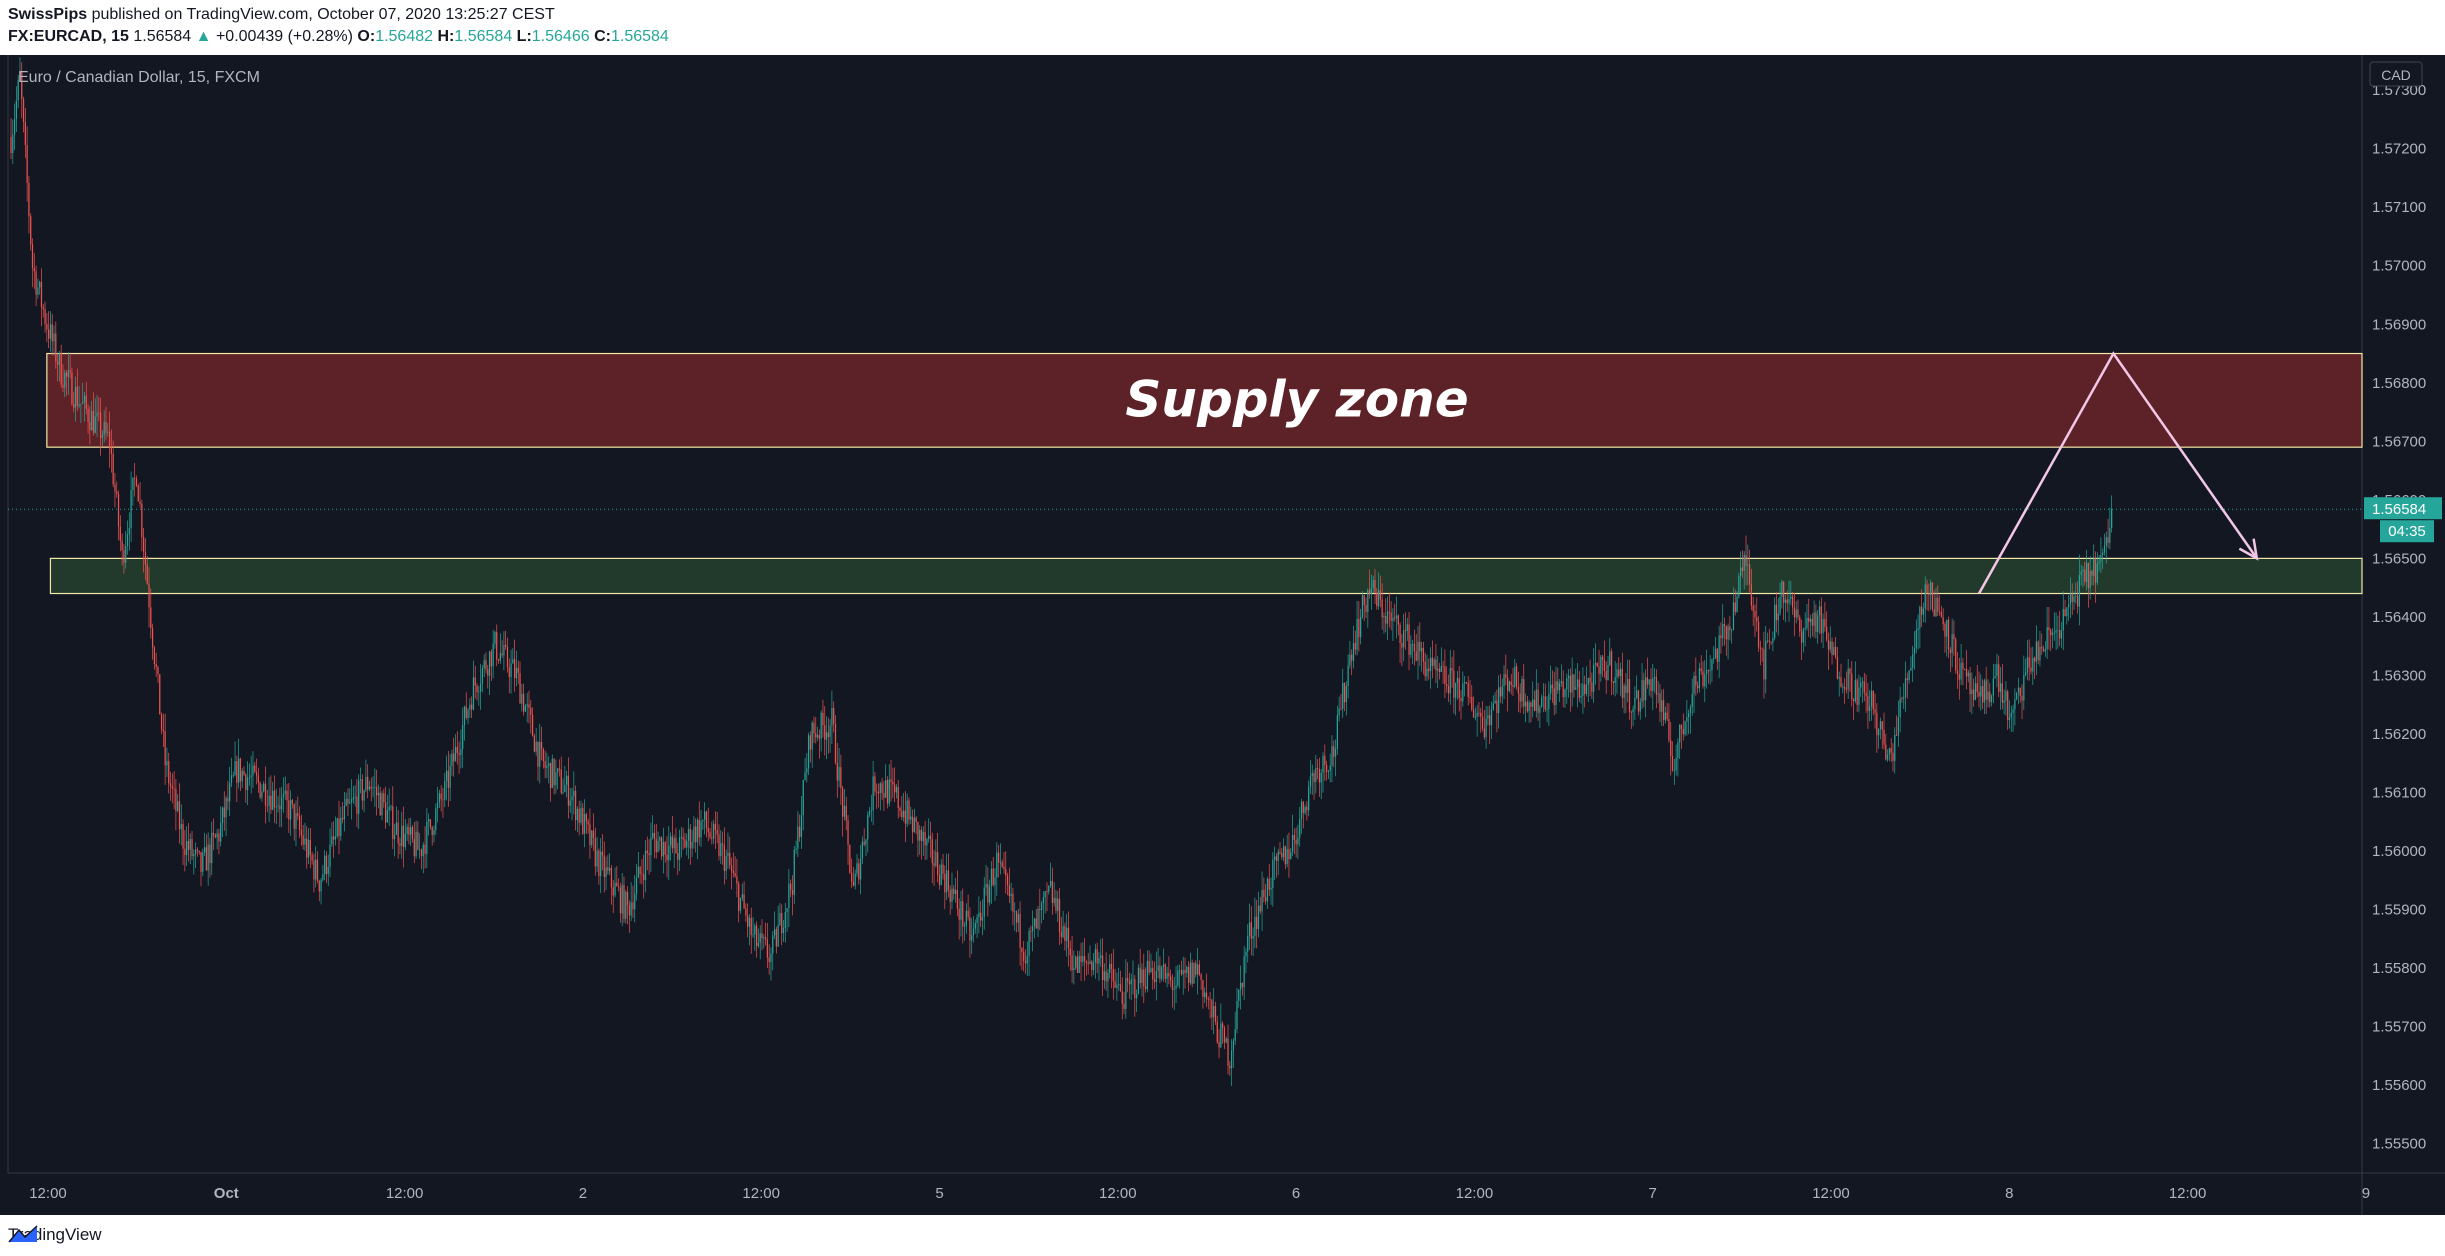 Image resolution: width=2445 pixels, height=1256 pixels. Describe the element at coordinates (639, 36) in the screenshot. I see `close-value: 1.56584` at that location.